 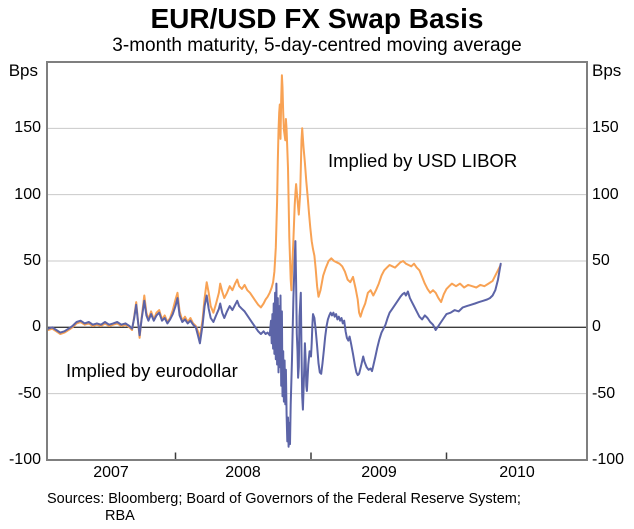 What do you see at coordinates (596, 326) in the screenshot?
I see `y-tick-right-0: 0` at bounding box center [596, 326].